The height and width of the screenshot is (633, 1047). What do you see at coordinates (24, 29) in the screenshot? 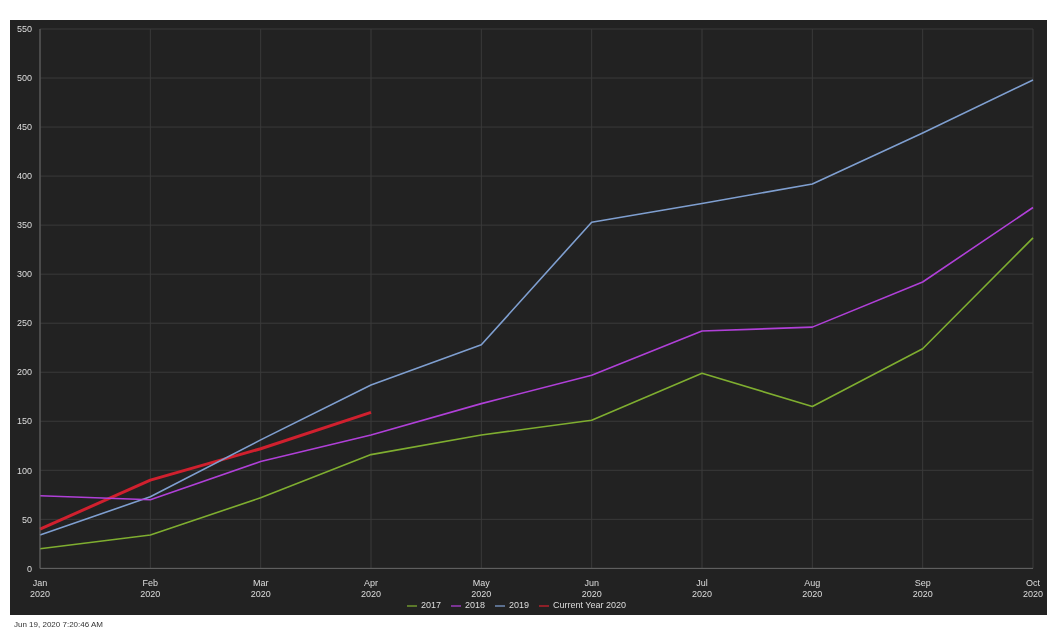
I see `y-tick-label: 550` at bounding box center [24, 29].